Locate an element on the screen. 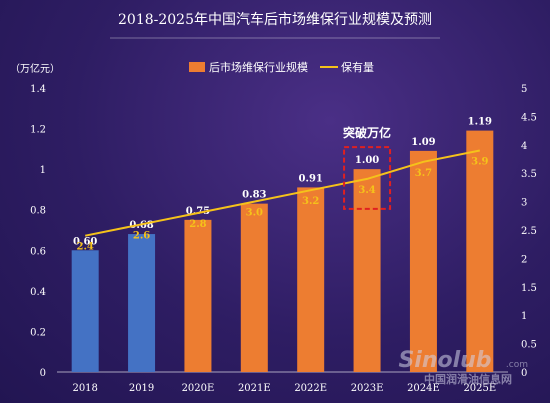  watermark: Sinolub .com 中国润滑油信息网 is located at coordinates (463, 367).